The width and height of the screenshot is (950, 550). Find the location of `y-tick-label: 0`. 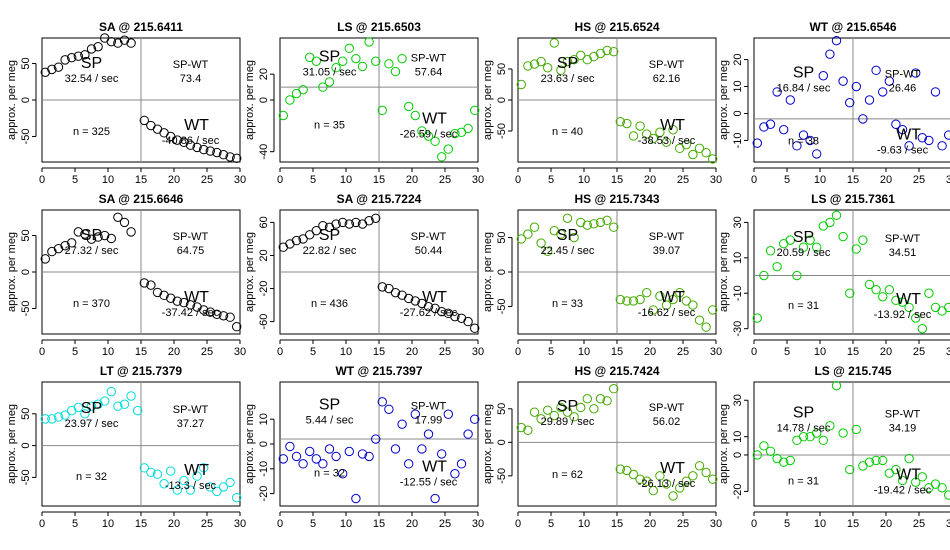

y-tick-label: 0 is located at coordinates (26, 272).